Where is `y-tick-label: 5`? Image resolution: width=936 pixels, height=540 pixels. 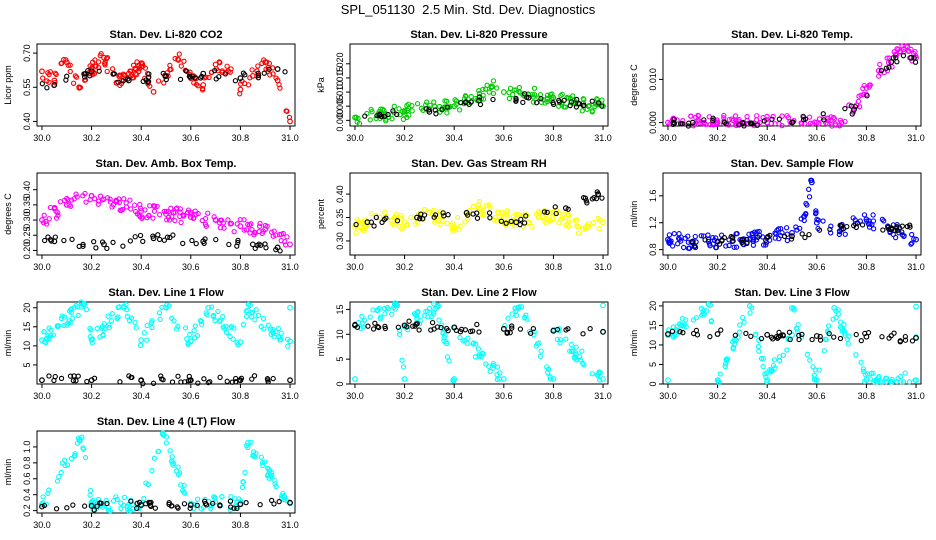
y-tick-label: 5 is located at coordinates (653, 364).